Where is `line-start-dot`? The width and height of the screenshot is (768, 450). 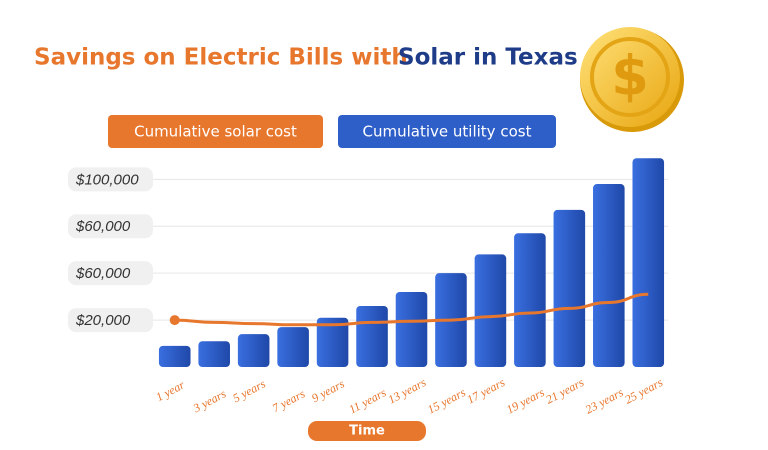 line-start-dot is located at coordinates (174, 320).